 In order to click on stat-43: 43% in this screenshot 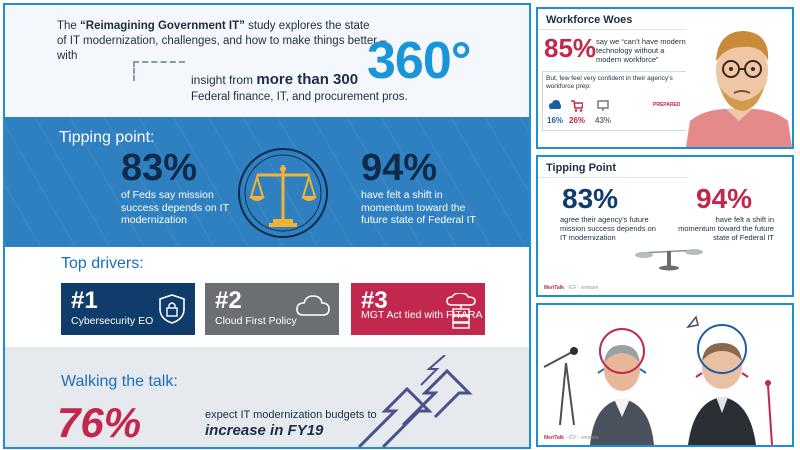, I will do `click(603, 120)`.